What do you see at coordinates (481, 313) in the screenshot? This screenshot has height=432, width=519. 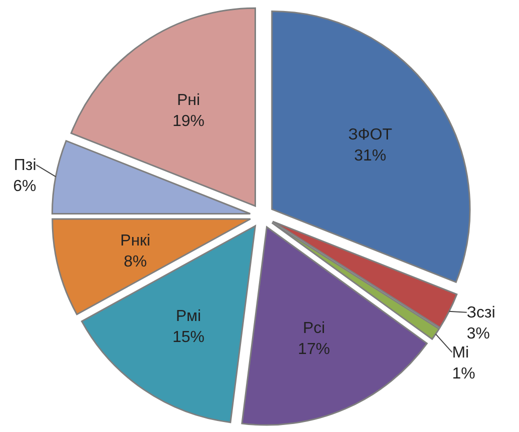 I see `slice-label: Зсзі` at bounding box center [481, 313].